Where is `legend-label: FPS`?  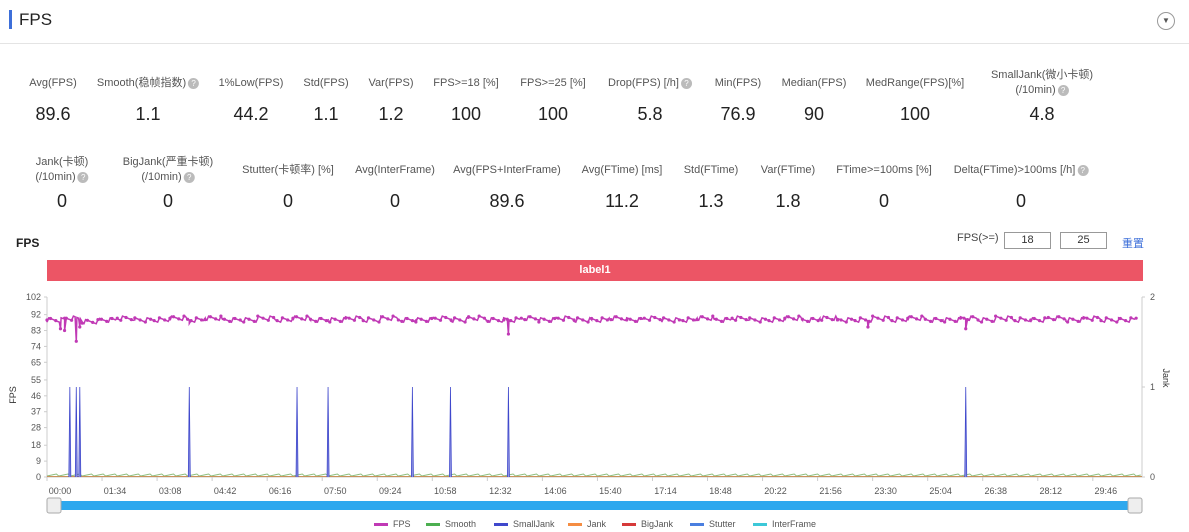 legend-label: FPS is located at coordinates (402, 524).